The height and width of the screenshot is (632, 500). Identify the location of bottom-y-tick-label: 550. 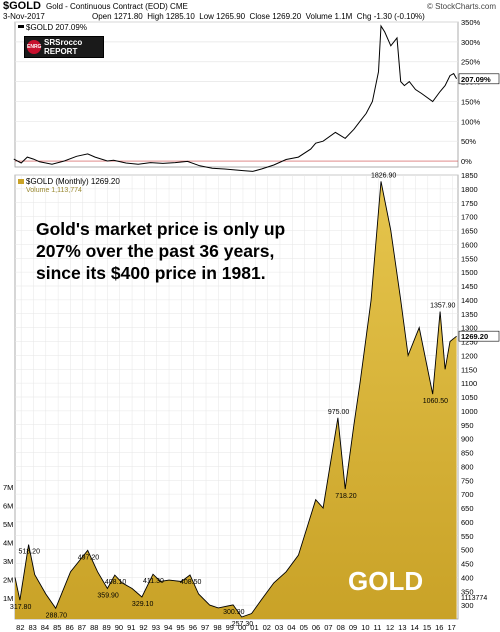
(467, 536).